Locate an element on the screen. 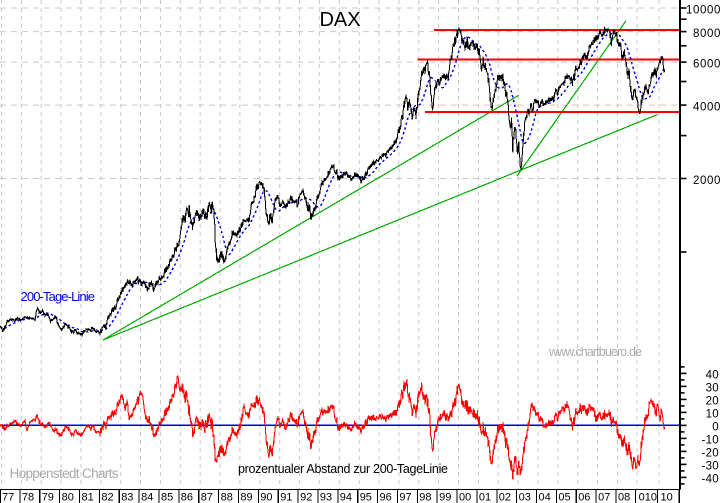 Image resolution: width=723 pixels, height=503 pixels. svg-text: 010 is located at coordinates (648, 497).